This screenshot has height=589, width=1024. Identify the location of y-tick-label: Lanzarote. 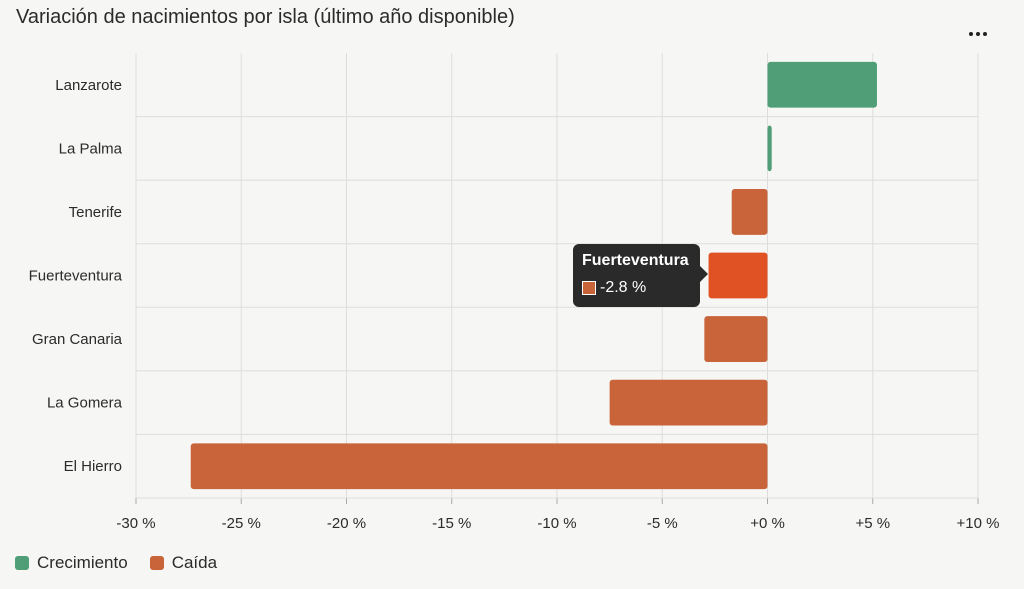
(88, 85).